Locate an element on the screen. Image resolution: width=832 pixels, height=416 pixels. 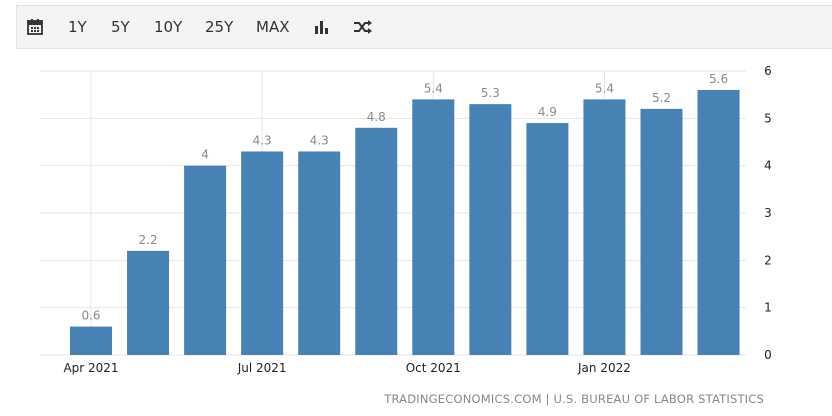
range-1y-button: 1Y is located at coordinates (77, 27).